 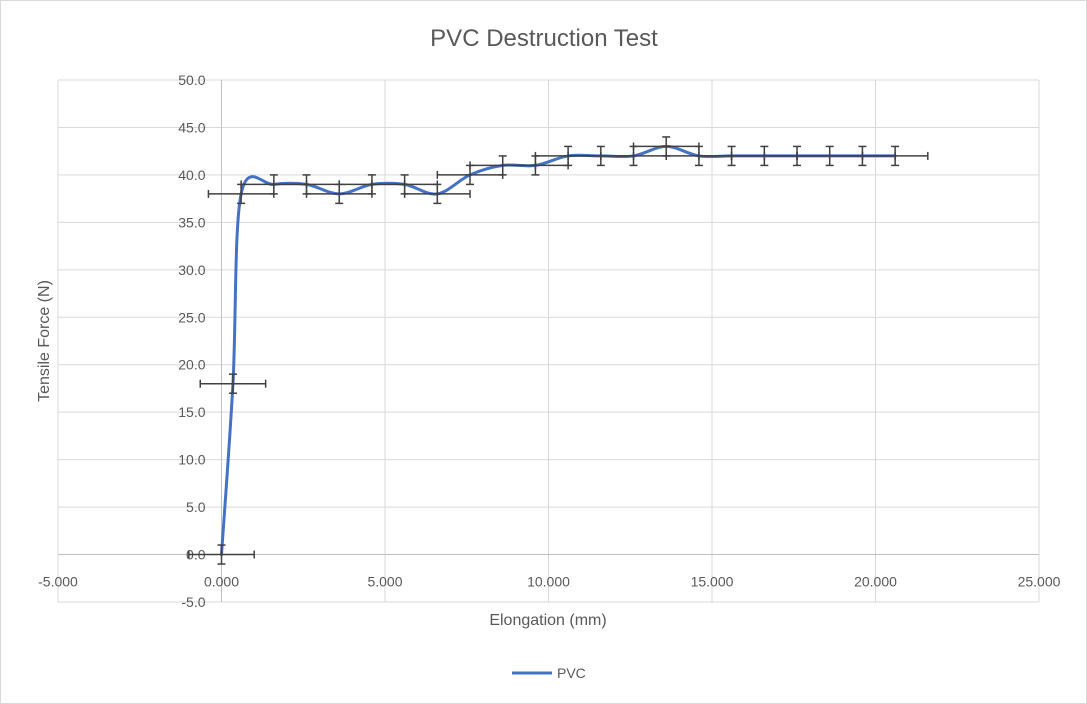 I want to click on x-axis-title: Elongation (mm), so click(x=547, y=620).